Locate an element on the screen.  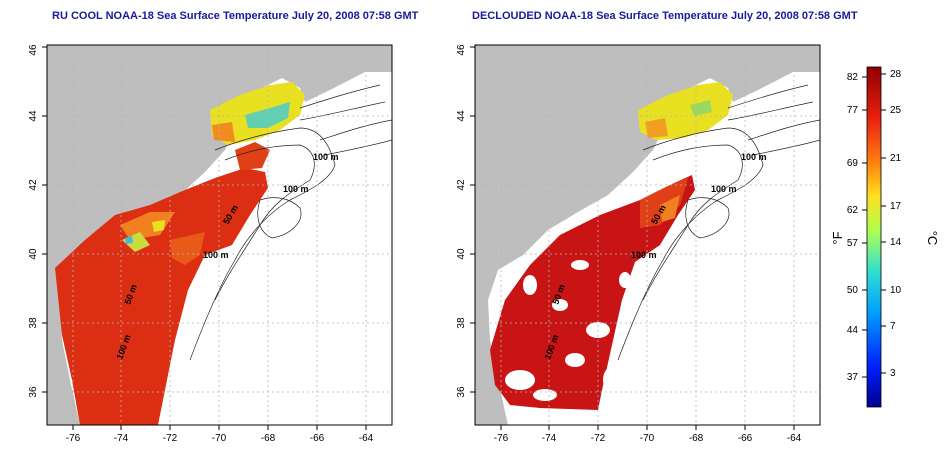
colorbar-f-tick: 77 is located at coordinates (853, 110).